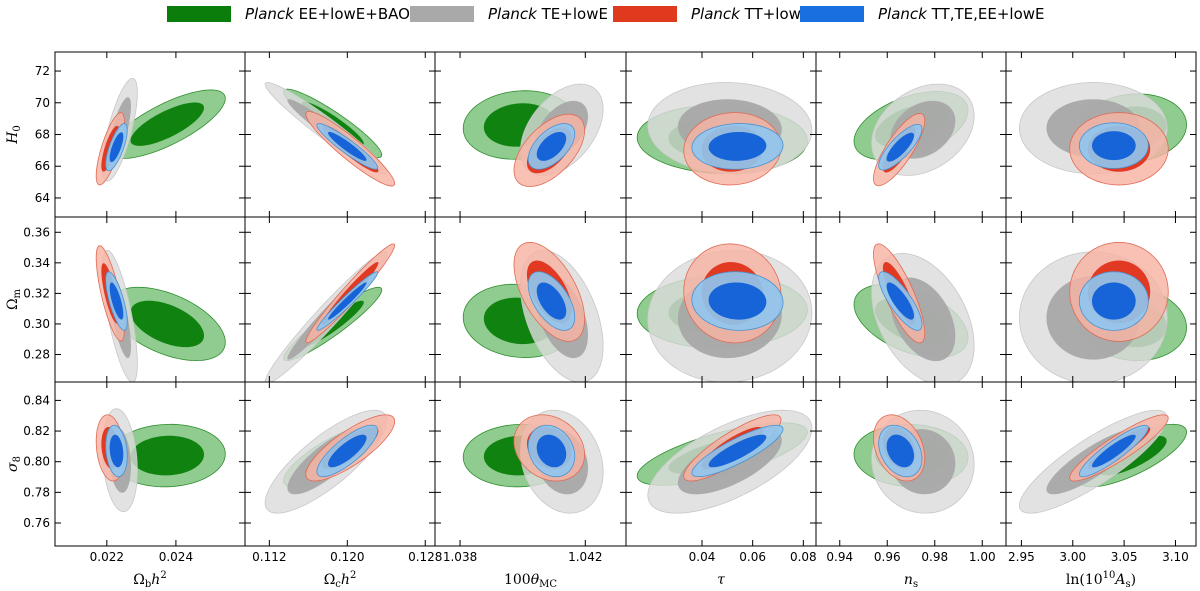 The width and height of the screenshot is (1200, 591). I want to click on y-tick-label: 70, so click(42, 103).